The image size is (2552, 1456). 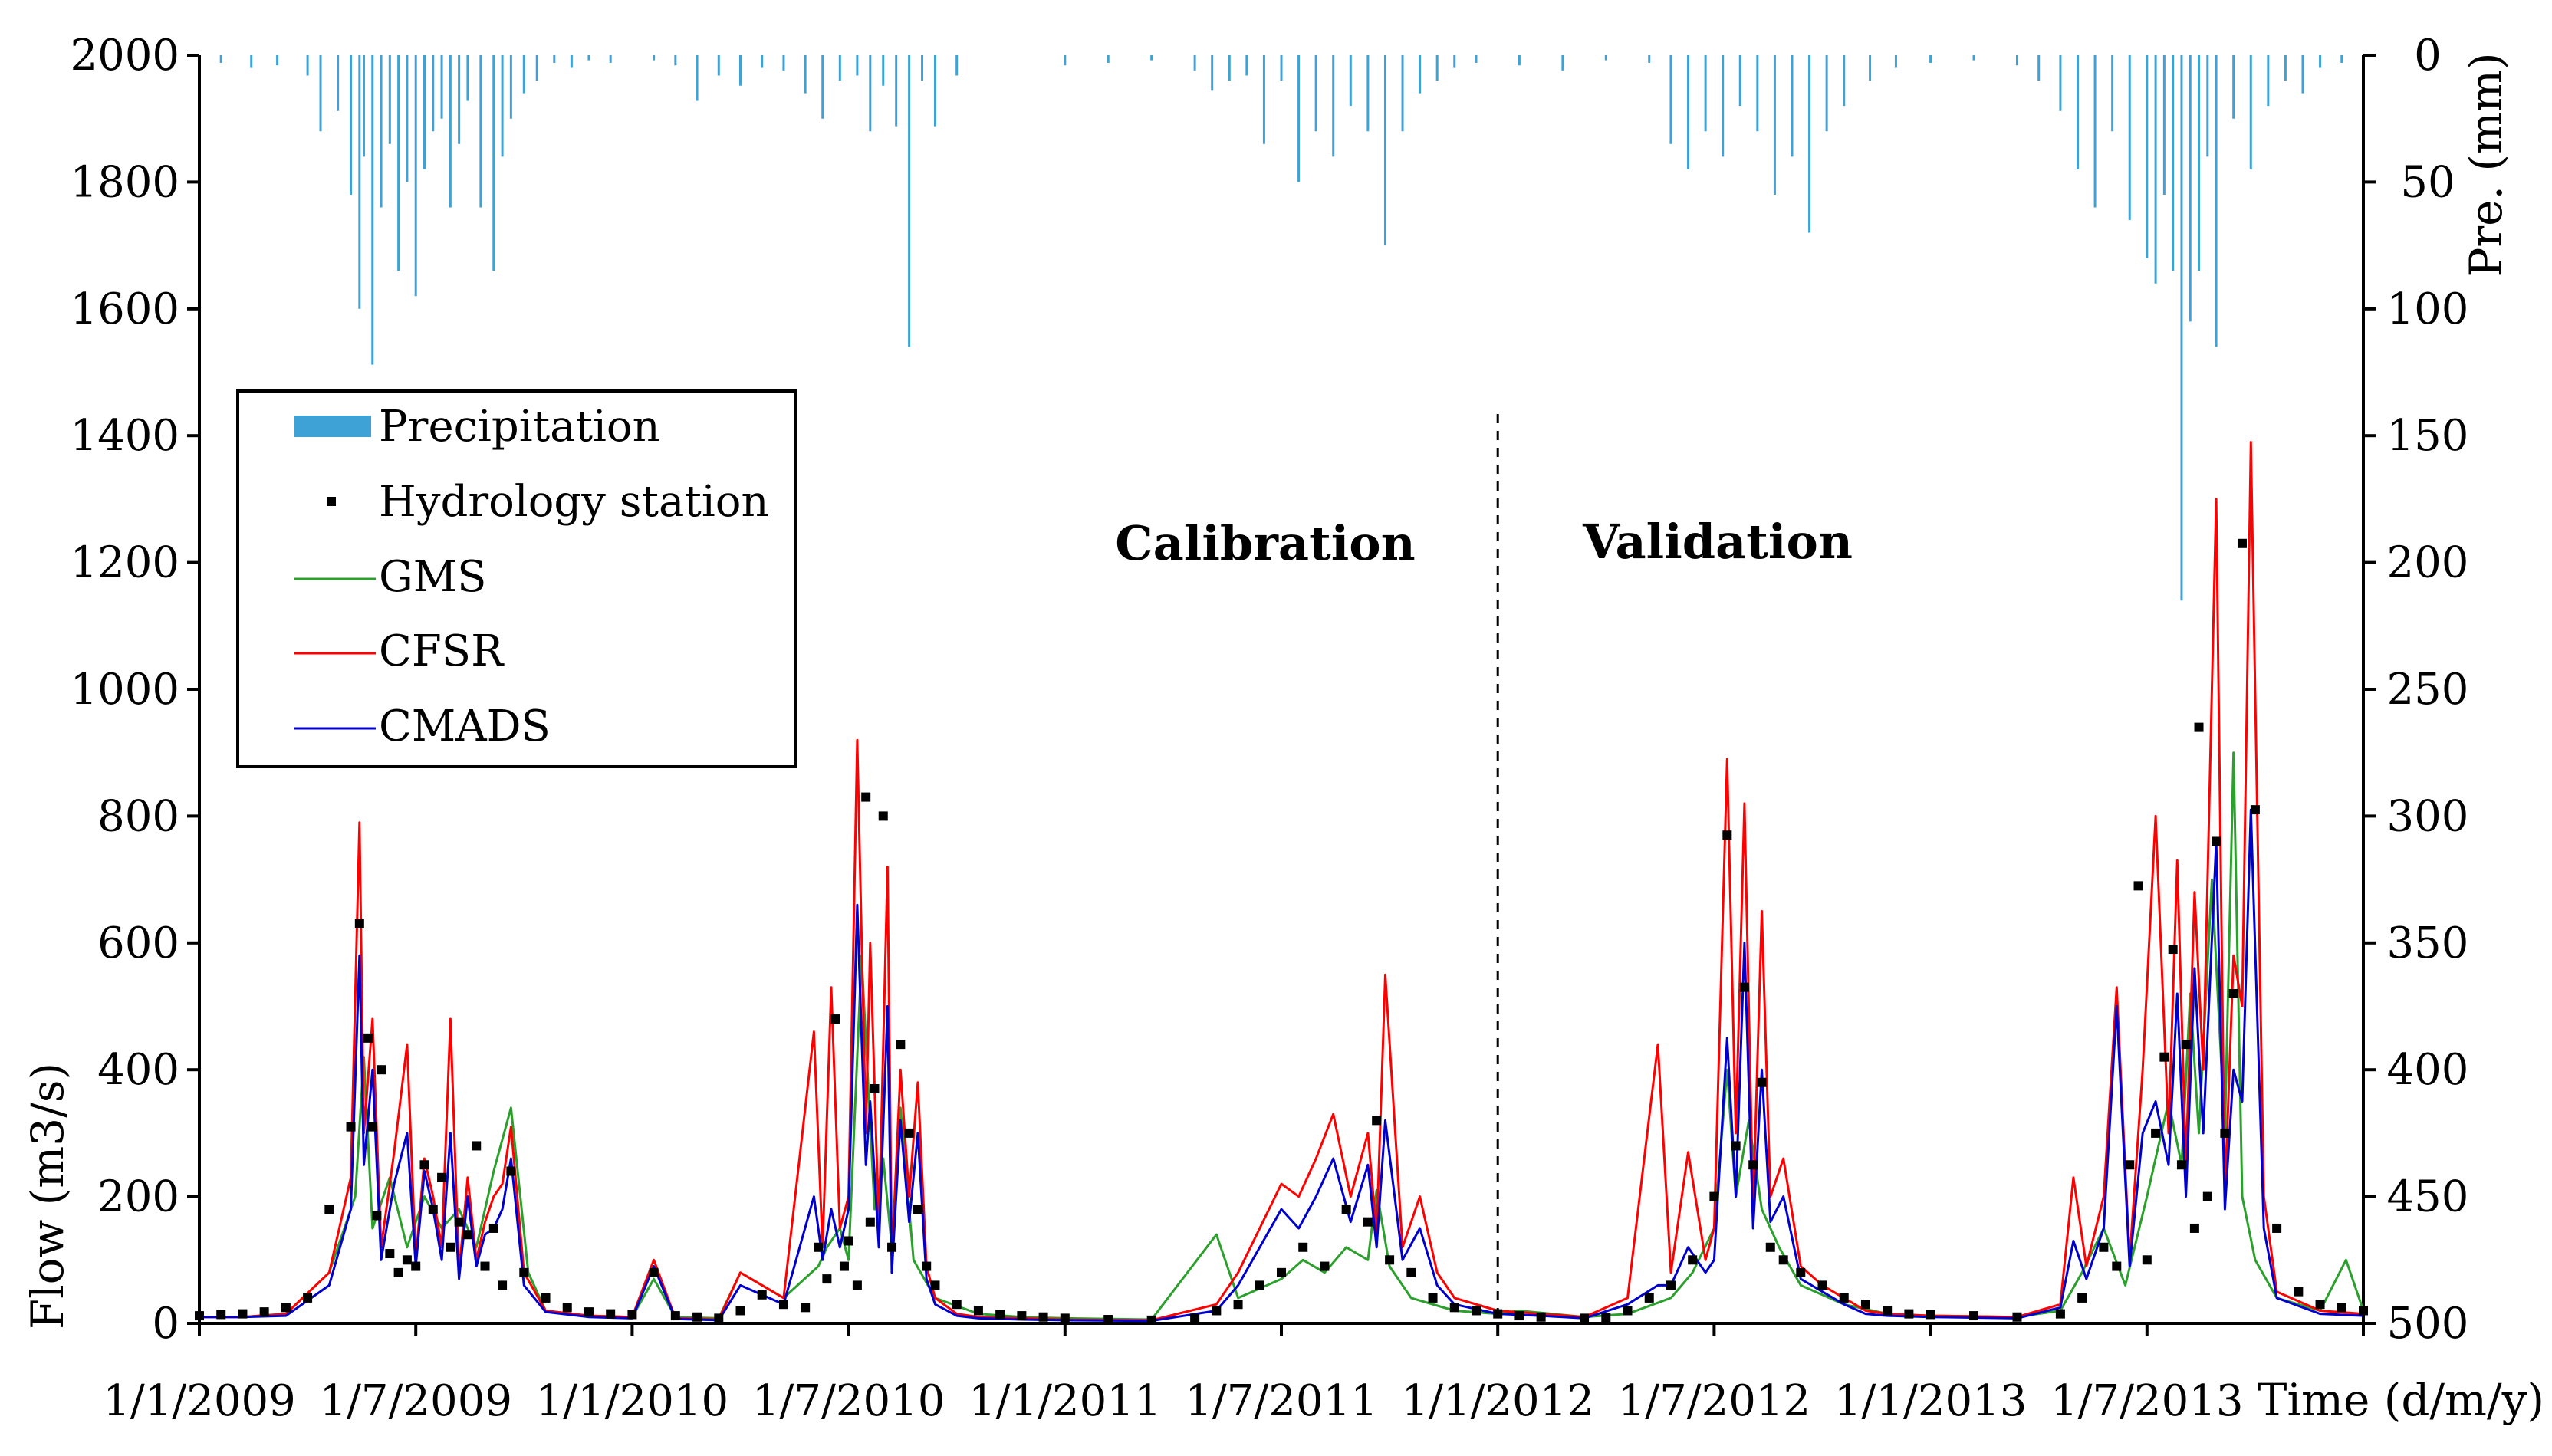 What do you see at coordinates (47, 1196) in the screenshot?
I see `y-axis-label: Flow (m3/s)` at bounding box center [47, 1196].